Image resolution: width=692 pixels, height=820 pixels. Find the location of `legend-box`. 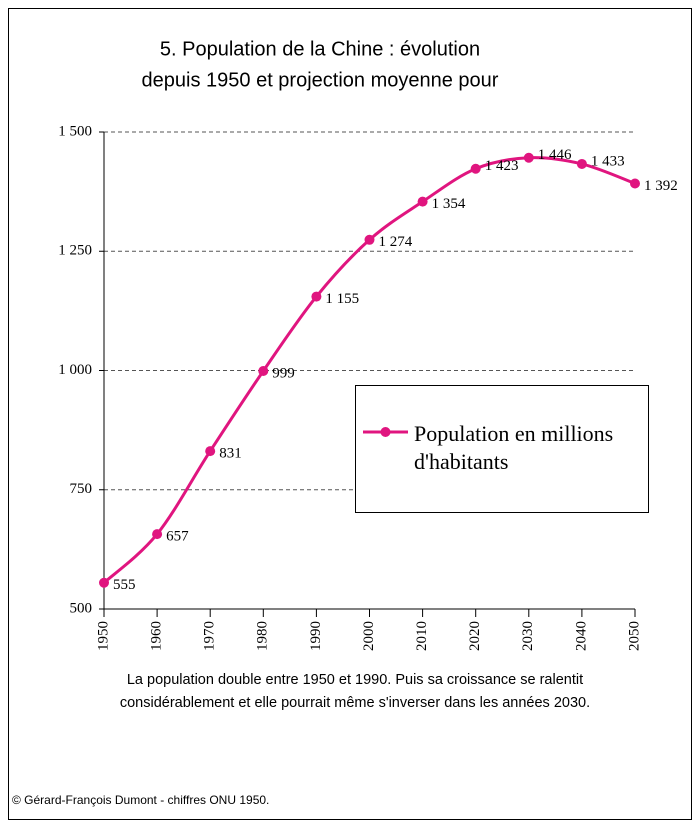

legend-box is located at coordinates (502, 449).